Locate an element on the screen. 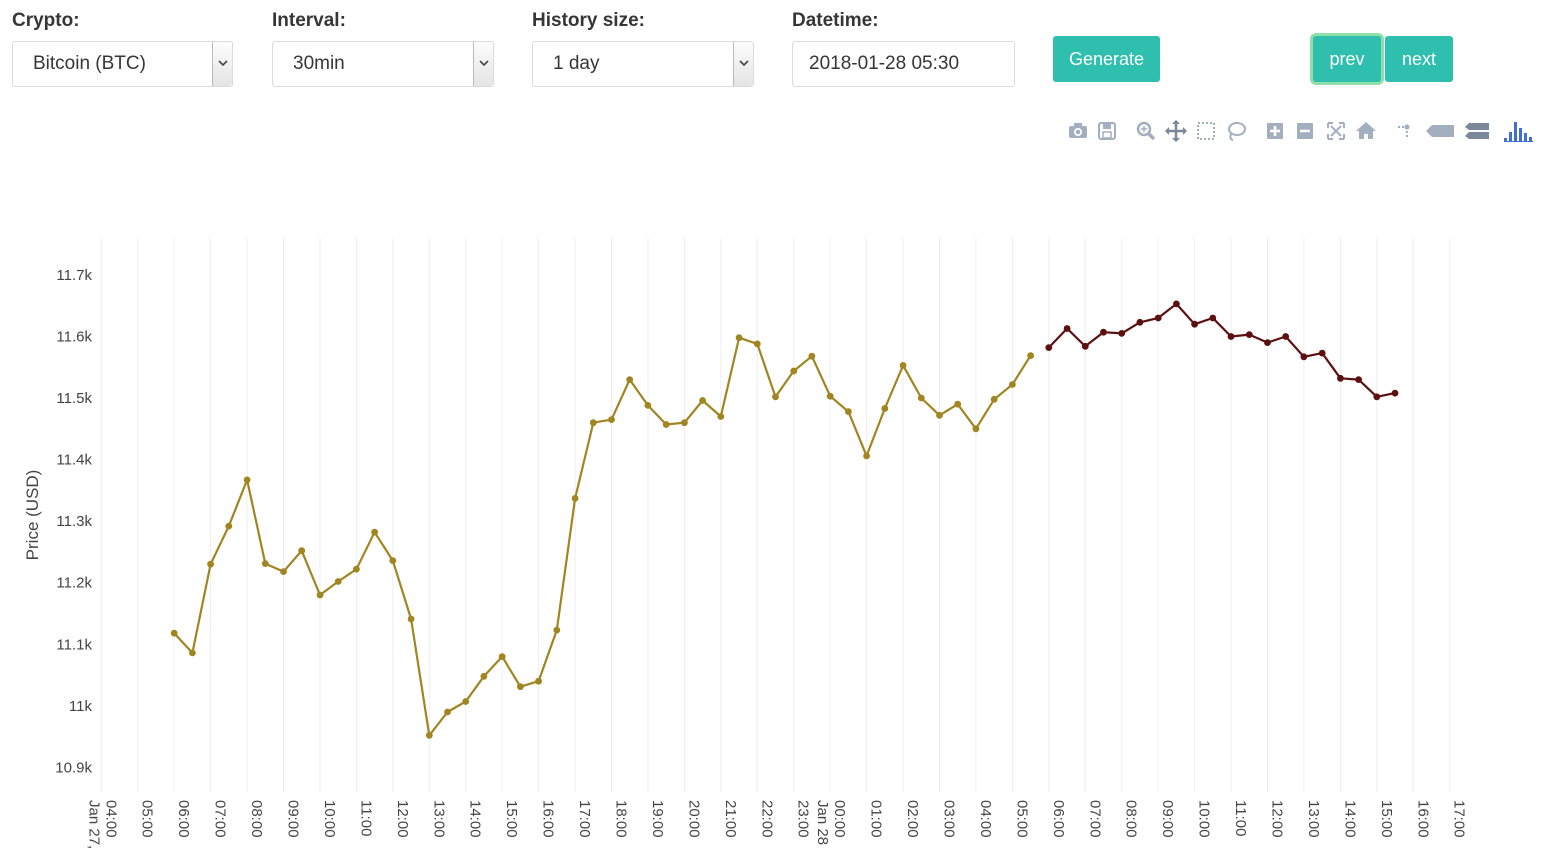 The width and height of the screenshot is (1546, 853). chart-modebar is located at coordinates (1302, 131).